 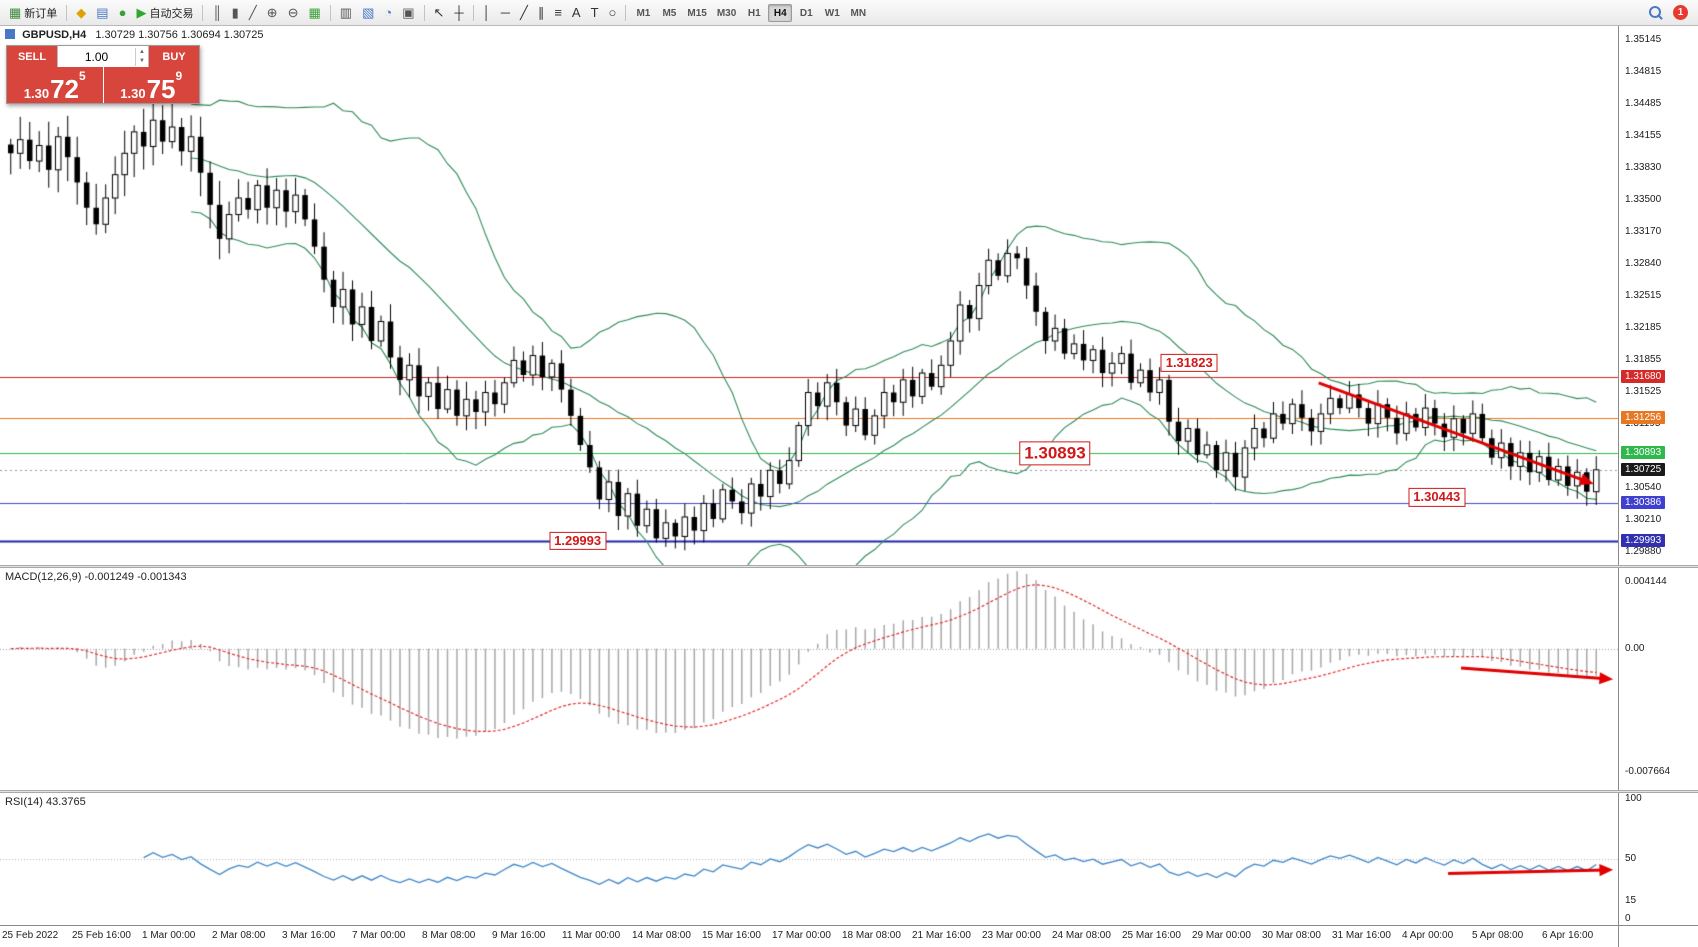 What do you see at coordinates (1633, 798) in the screenshot?
I see `rsi-tick: 100` at bounding box center [1633, 798].